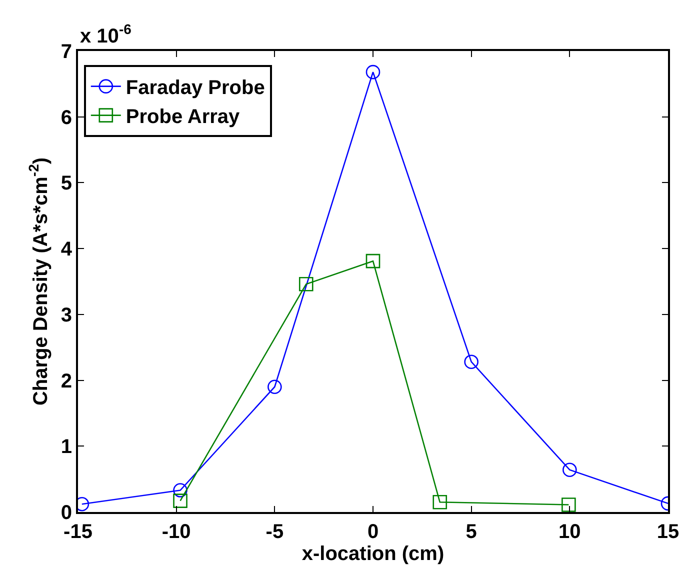 Image resolution: width=691 pixels, height=579 pixels. What do you see at coordinates (66, 183) in the screenshot?
I see `y-tick-label: 5` at bounding box center [66, 183].